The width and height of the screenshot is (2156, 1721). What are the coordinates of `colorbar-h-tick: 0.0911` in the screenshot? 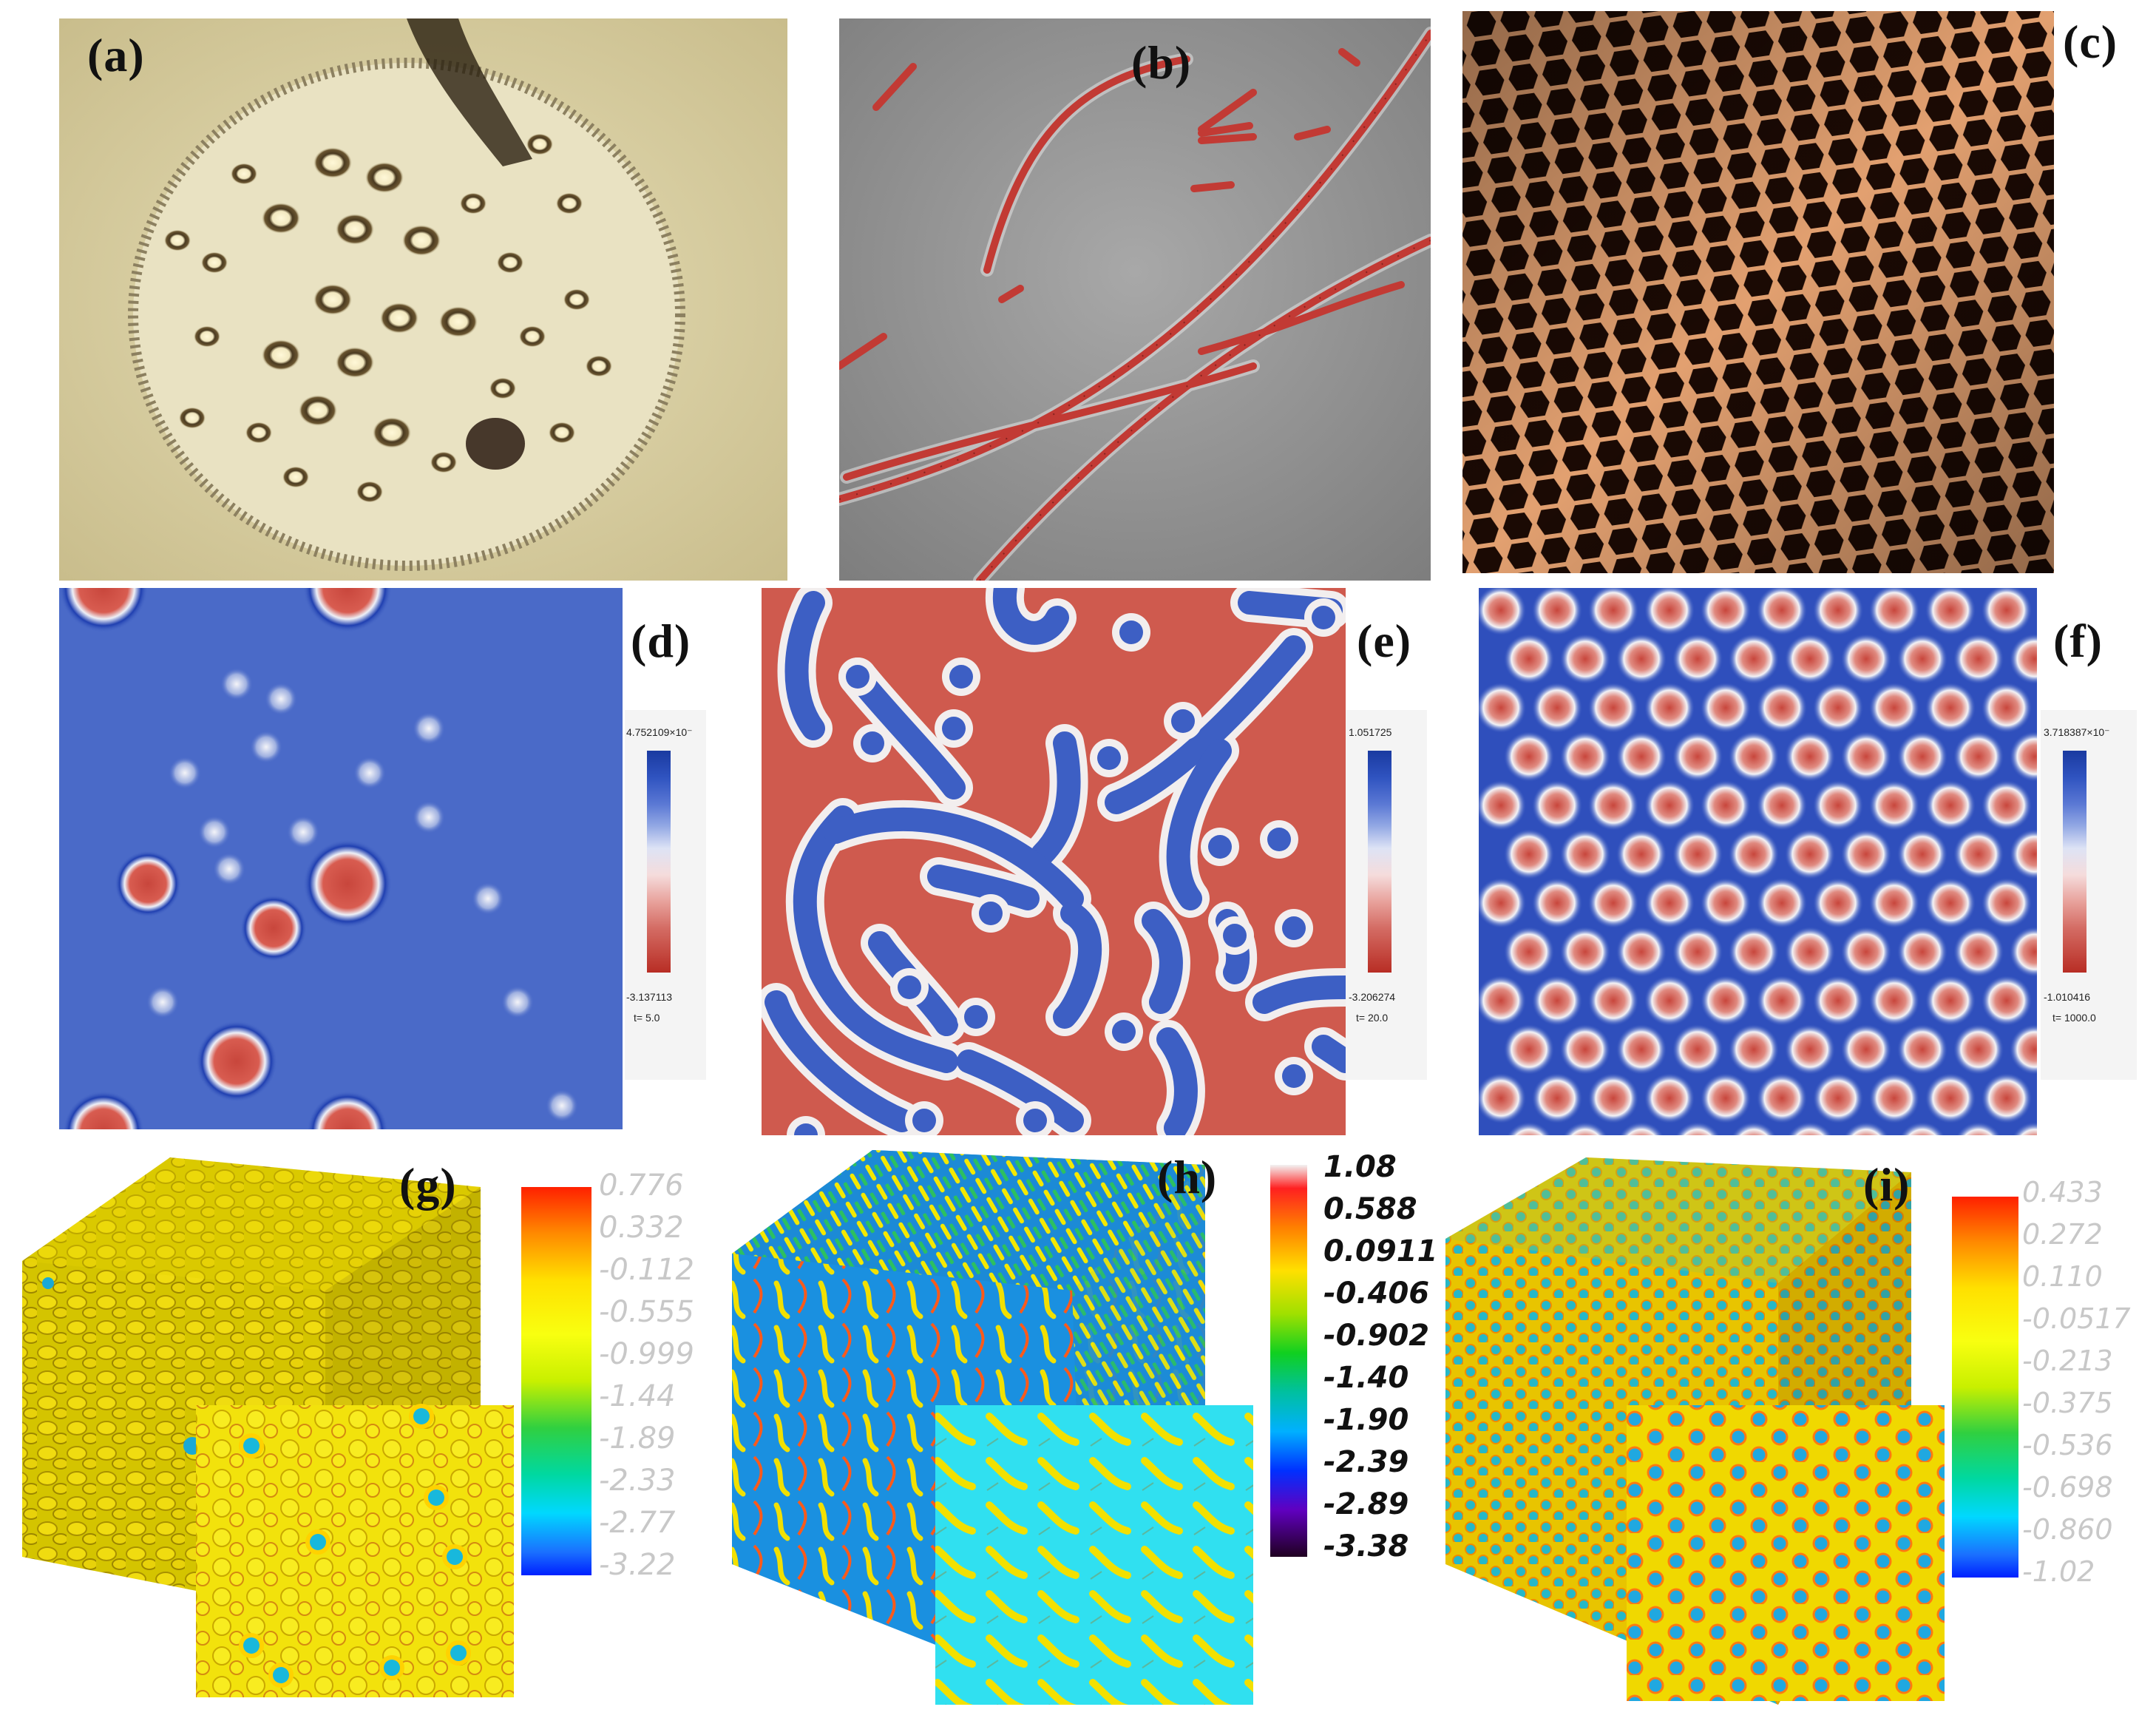 It's located at (1380, 1251).